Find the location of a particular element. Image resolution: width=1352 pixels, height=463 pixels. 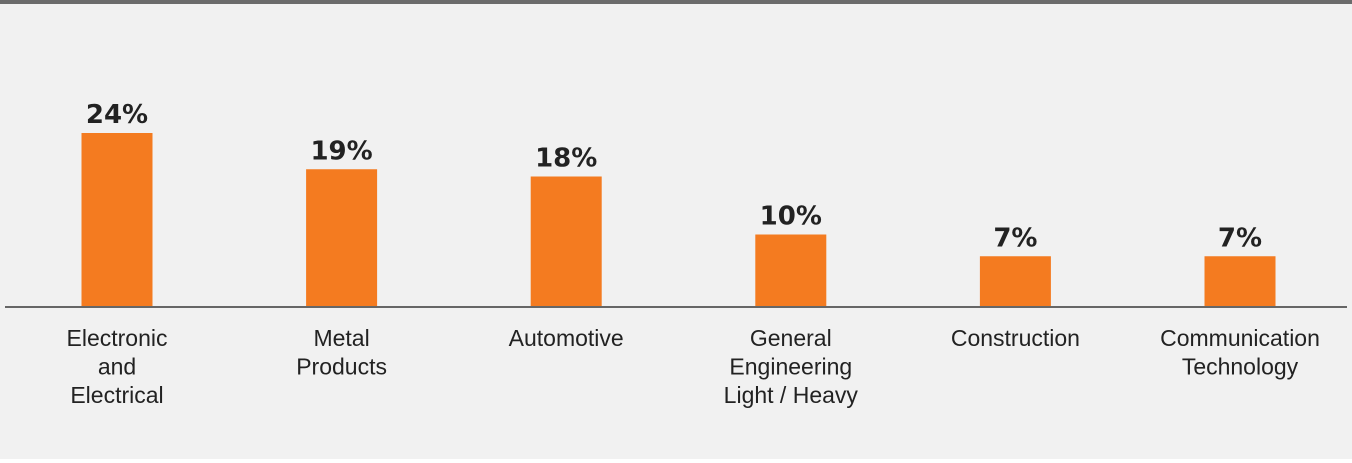

value-label-general-engineering-light-heavy: 10% is located at coordinates (791, 217).